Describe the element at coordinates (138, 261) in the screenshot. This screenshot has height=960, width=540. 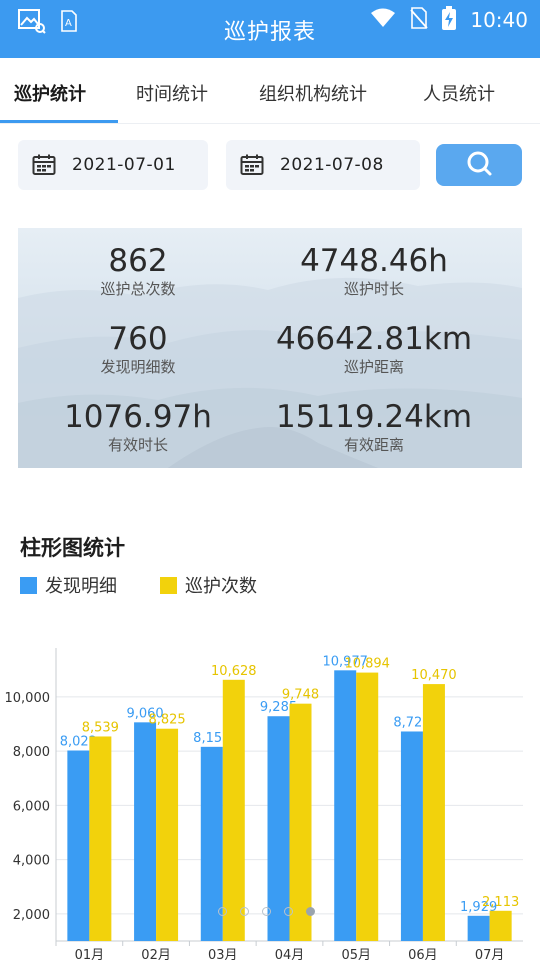
I see `stat-value: 862` at that location.